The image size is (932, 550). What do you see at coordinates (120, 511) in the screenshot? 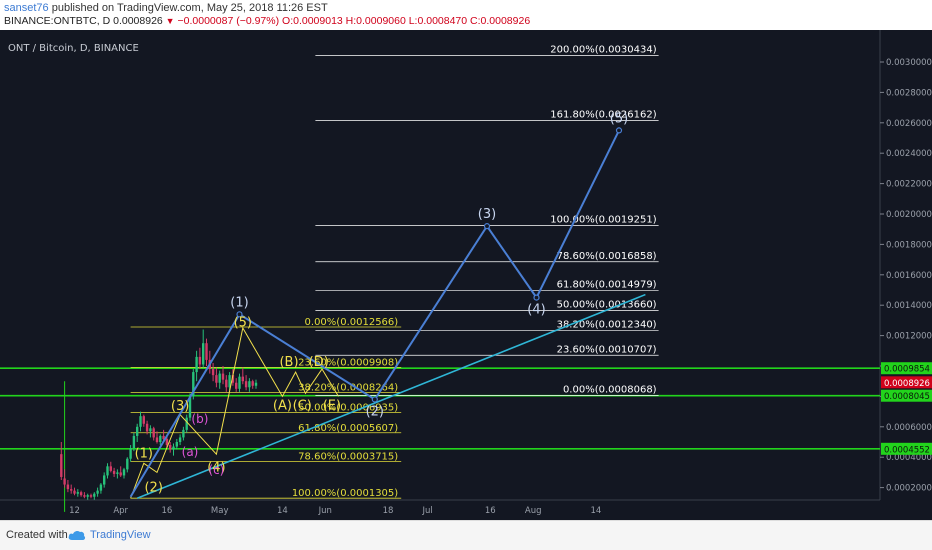
I see `x-tick-label: Apr` at bounding box center [120, 511].